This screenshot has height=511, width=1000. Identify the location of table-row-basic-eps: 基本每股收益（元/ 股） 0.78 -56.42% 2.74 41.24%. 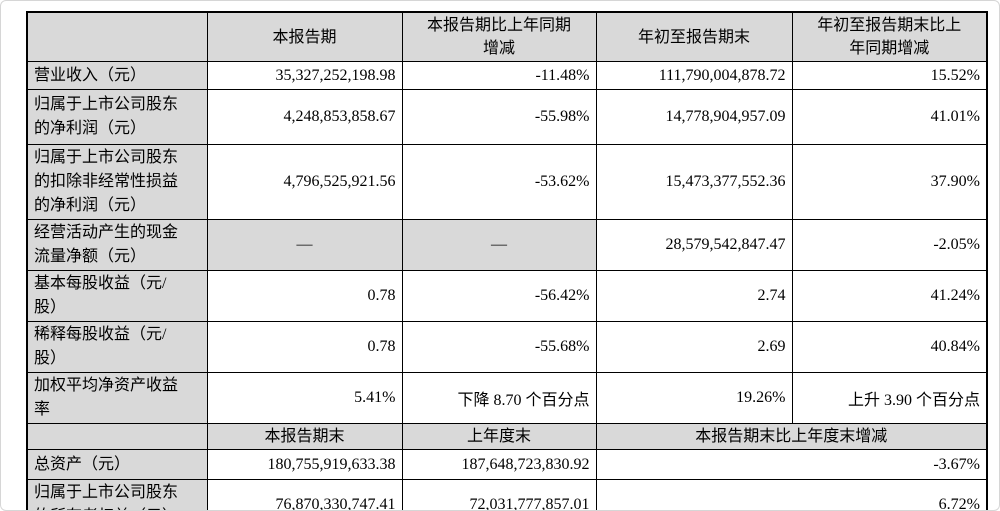
(507, 296).